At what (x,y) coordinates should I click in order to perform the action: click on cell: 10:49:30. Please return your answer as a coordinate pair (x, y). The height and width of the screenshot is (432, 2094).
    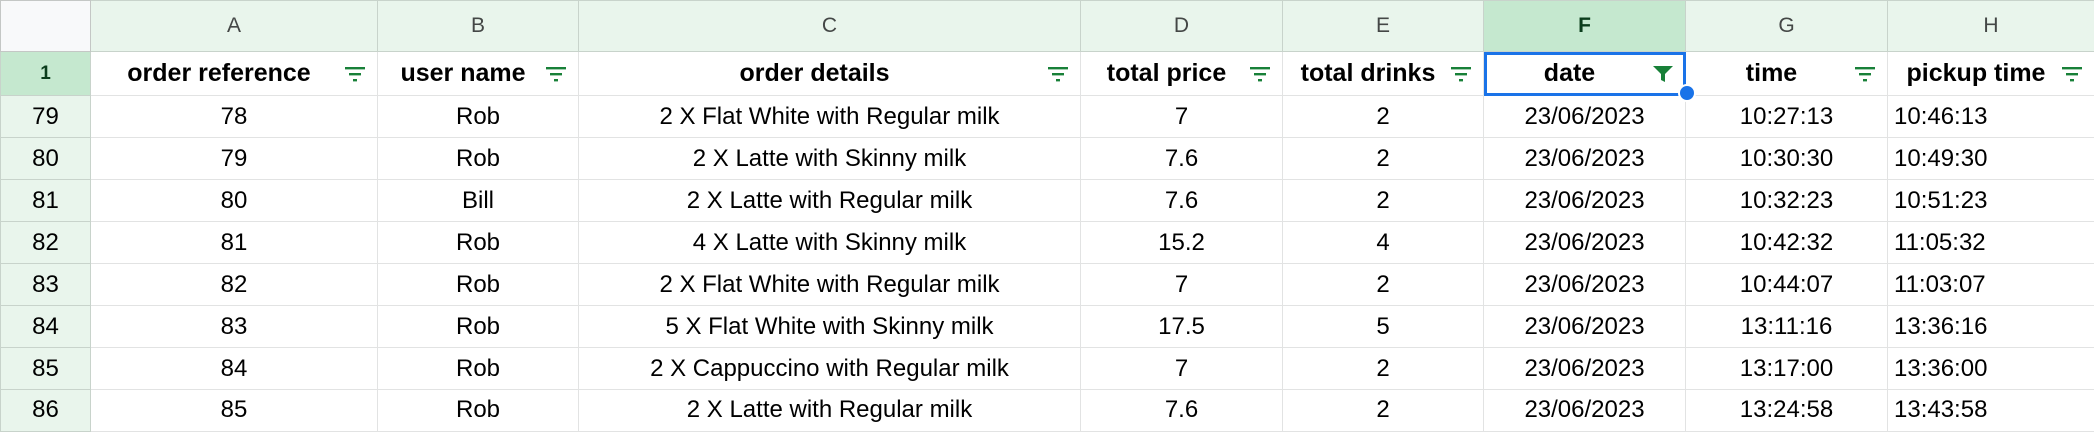
    Looking at the image, I should click on (1990, 159).